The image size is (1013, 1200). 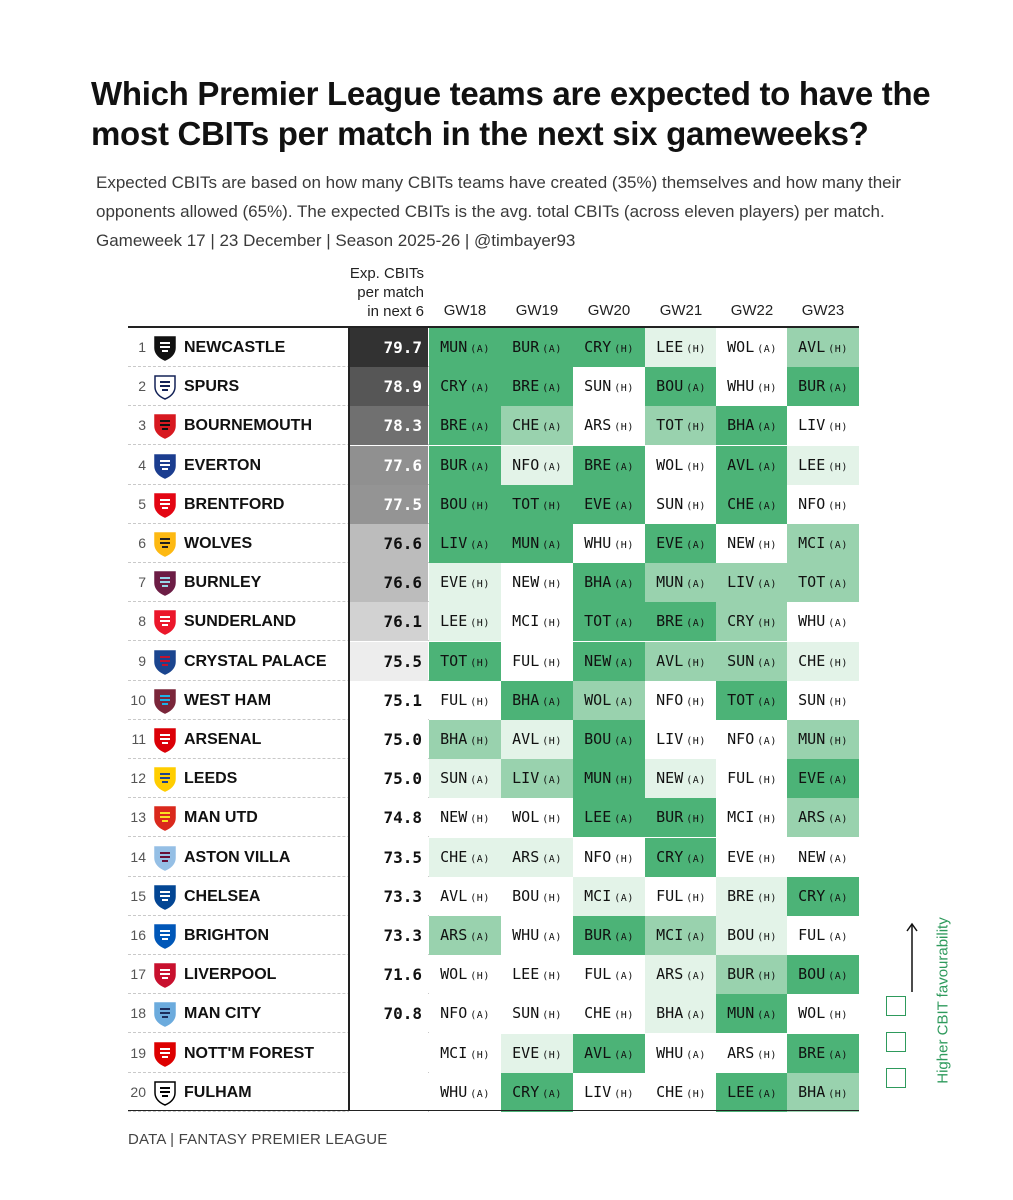 What do you see at coordinates (138, 1052) in the screenshot?
I see `team-rank: 19` at bounding box center [138, 1052].